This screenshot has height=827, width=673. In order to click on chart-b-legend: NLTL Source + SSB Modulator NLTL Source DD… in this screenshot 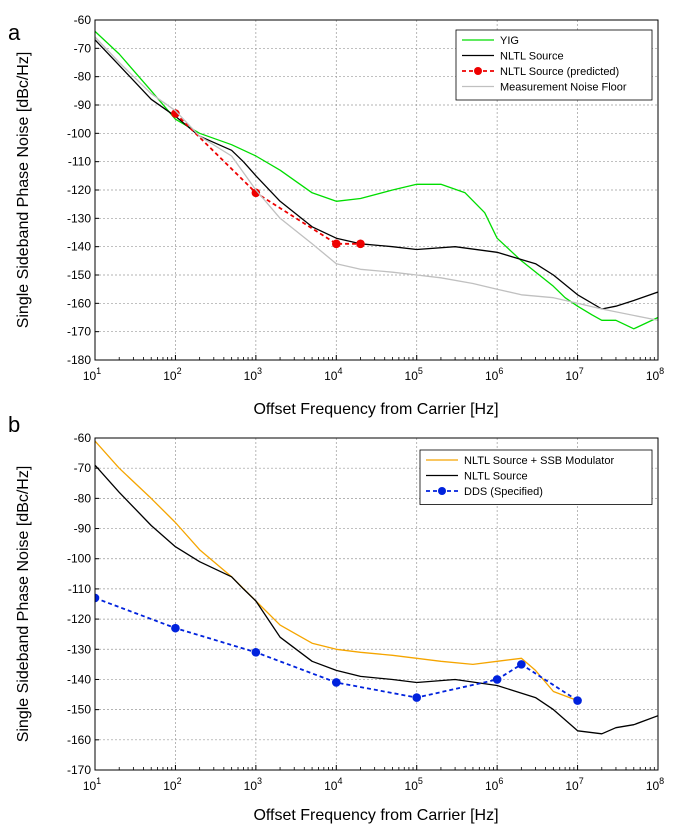, I will do `click(536, 477)`.